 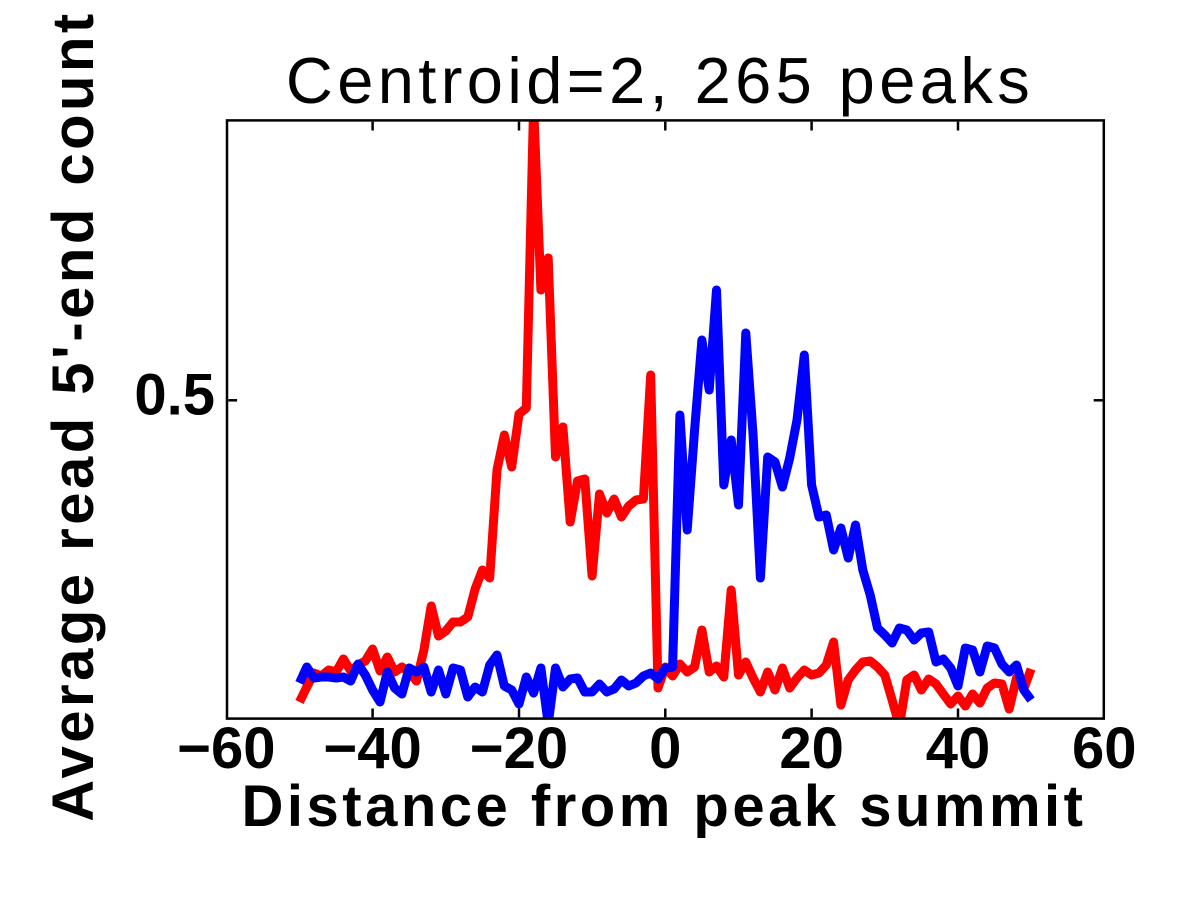 I want to click on svg-text: Average read 5'-end count, so click(x=73, y=415).